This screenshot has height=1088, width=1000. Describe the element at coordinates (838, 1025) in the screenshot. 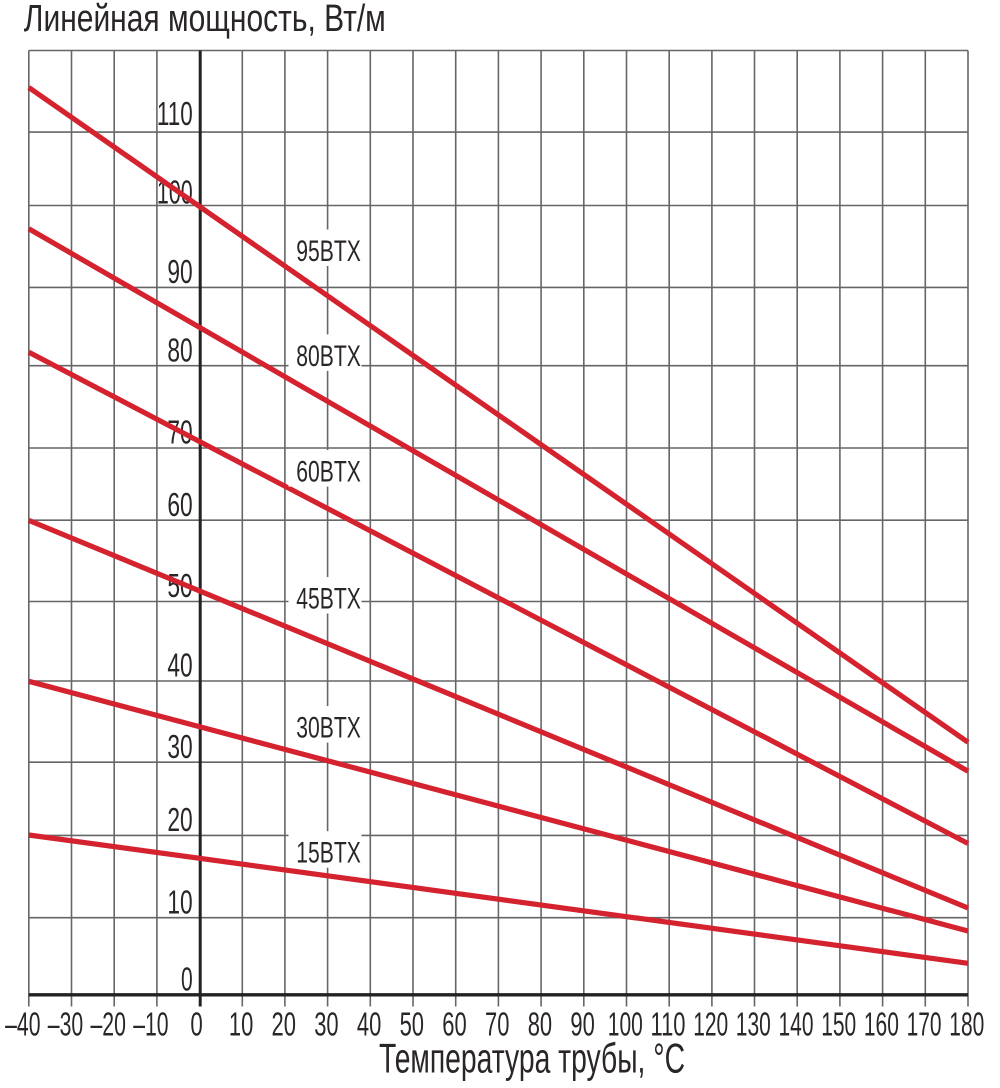

I see `svg-text: 150` at that location.